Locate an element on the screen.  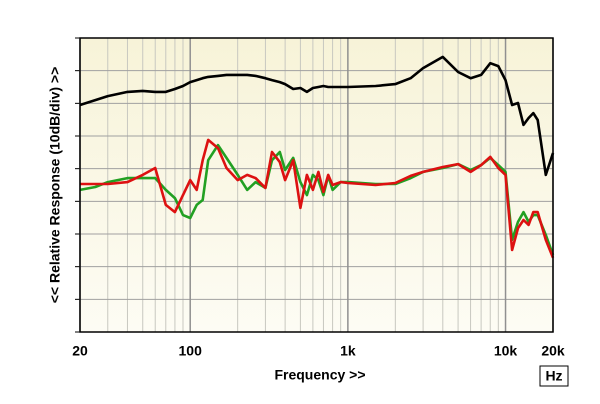
x-tick-label: 100 is located at coordinates (191, 351).